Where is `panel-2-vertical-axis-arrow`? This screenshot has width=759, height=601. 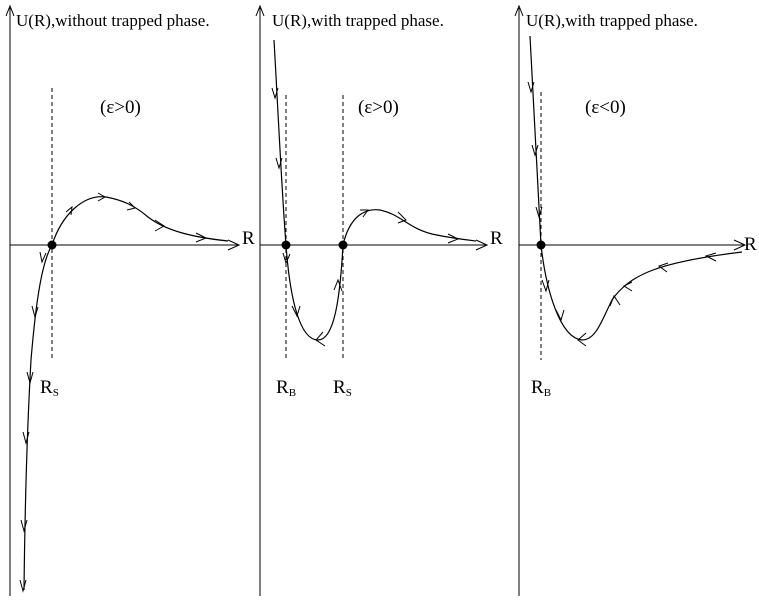 panel-2-vertical-axis-arrow is located at coordinates (260, 10).